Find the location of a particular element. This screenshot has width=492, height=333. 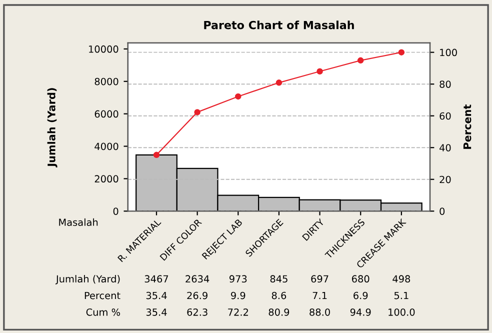

y-tick-label: 2000 is located at coordinates (106, 179).